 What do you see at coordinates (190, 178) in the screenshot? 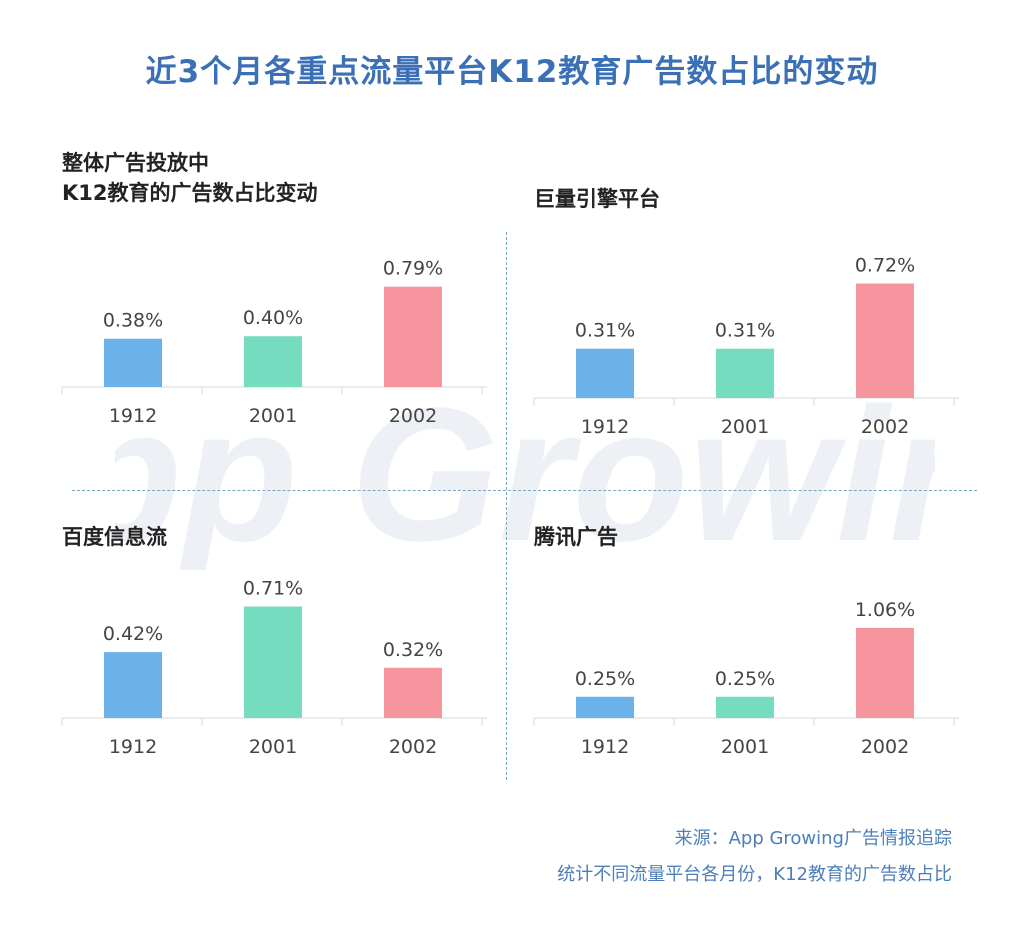
I see `panel-title-overall: 整体广告投放中 K12教育的广告数占比变动` at bounding box center [190, 178].